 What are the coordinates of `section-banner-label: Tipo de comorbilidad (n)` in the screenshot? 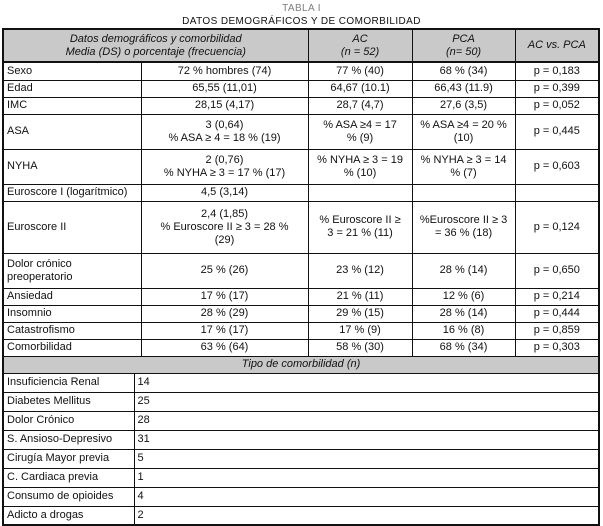 It's located at (301, 364).